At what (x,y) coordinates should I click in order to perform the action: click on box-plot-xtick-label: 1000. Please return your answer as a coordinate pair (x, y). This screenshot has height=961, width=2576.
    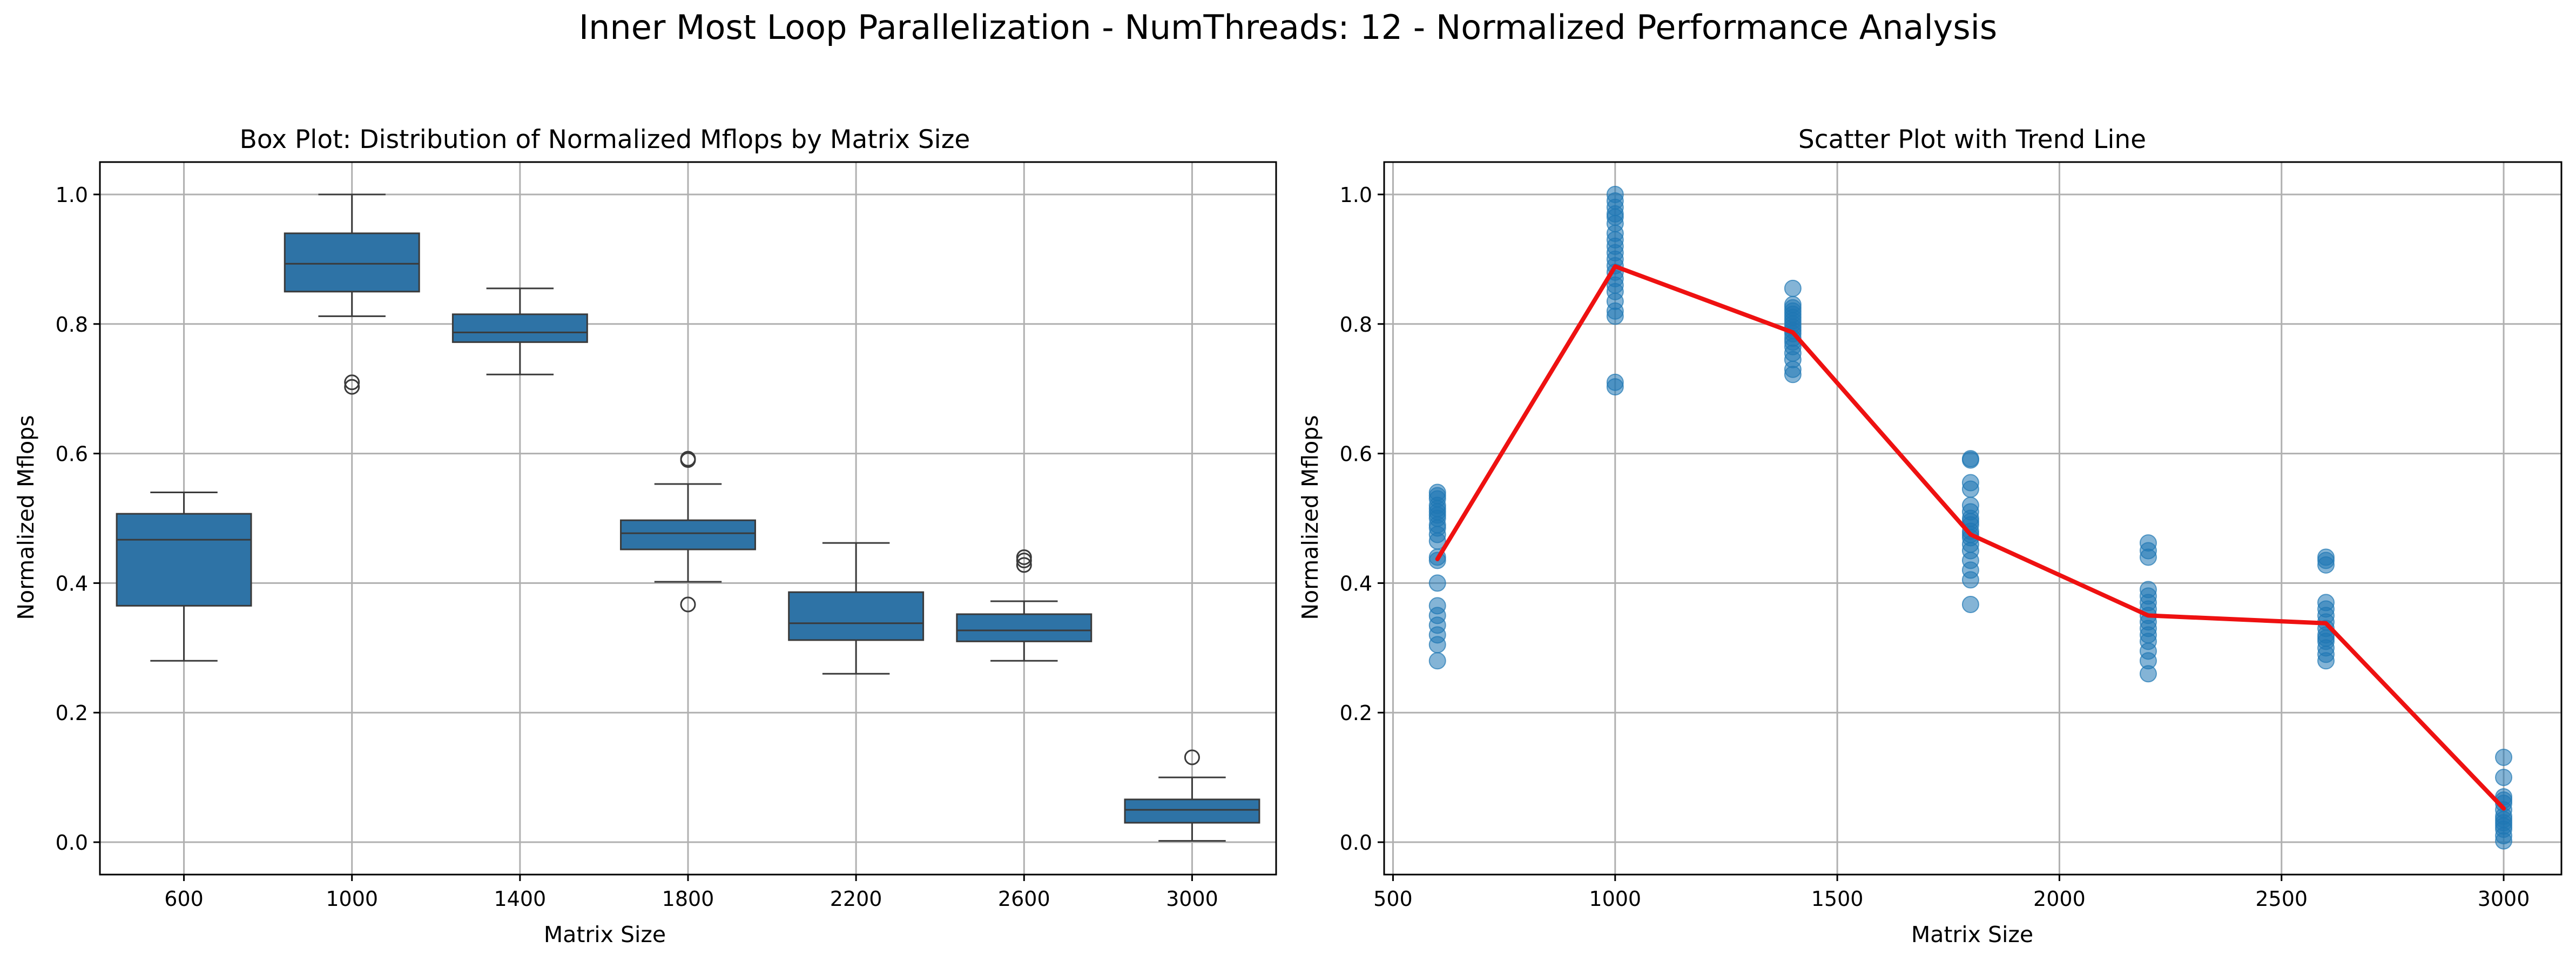
    Looking at the image, I should click on (352, 899).